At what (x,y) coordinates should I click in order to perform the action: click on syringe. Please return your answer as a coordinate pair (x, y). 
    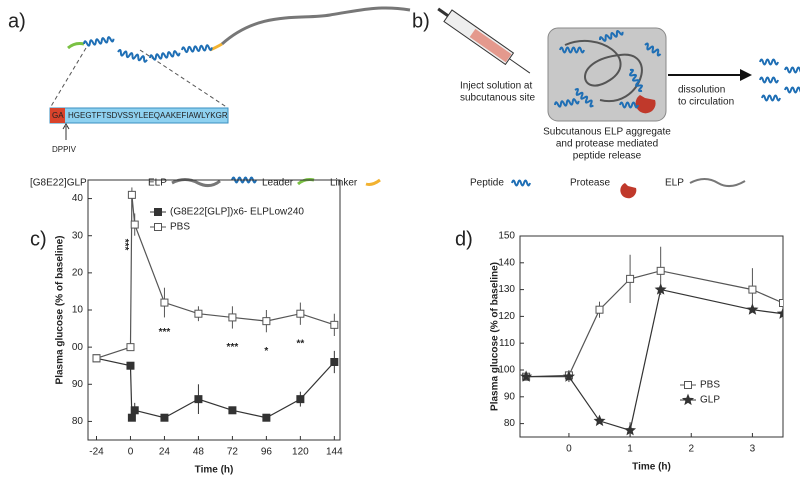
    Looking at the image, I should click on (484, 40).